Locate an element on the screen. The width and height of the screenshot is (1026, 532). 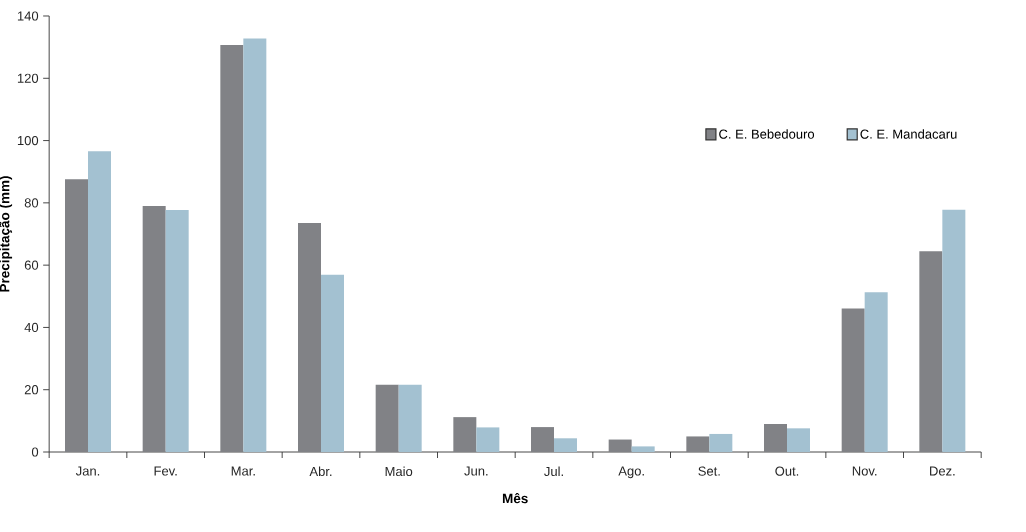
x-tick-label: Maio is located at coordinates (399, 471).